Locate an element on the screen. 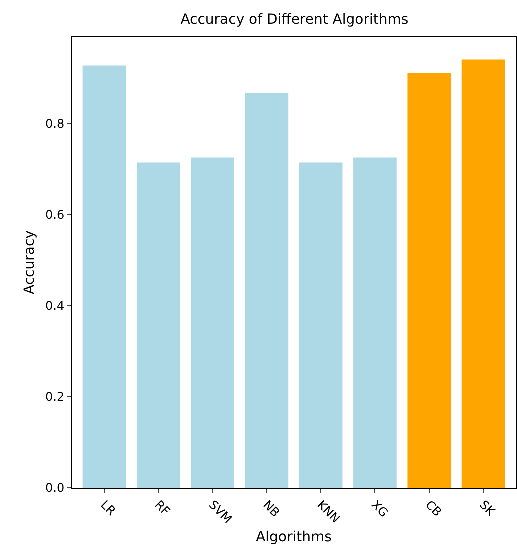  x-tick-label: XG is located at coordinates (380, 509).